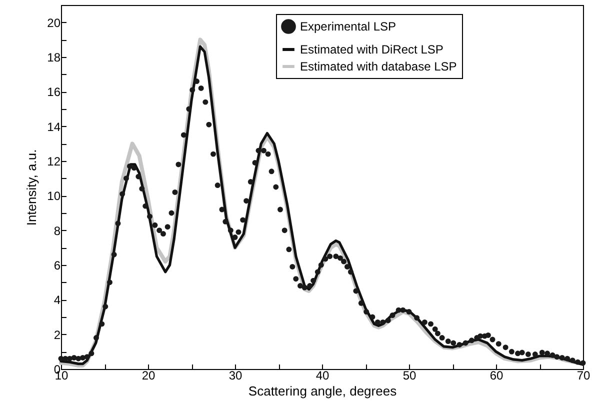 This screenshot has width=592, height=410. I want to click on legend-label: Experimental LSP, so click(348, 27).